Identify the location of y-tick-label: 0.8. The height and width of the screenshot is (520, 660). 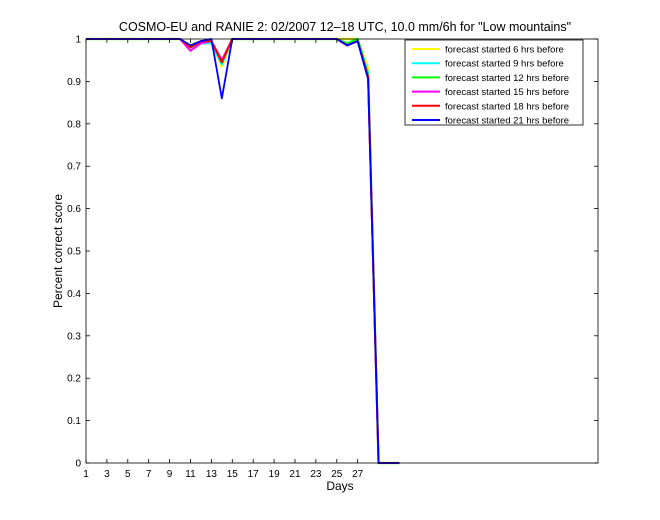
(74, 124).